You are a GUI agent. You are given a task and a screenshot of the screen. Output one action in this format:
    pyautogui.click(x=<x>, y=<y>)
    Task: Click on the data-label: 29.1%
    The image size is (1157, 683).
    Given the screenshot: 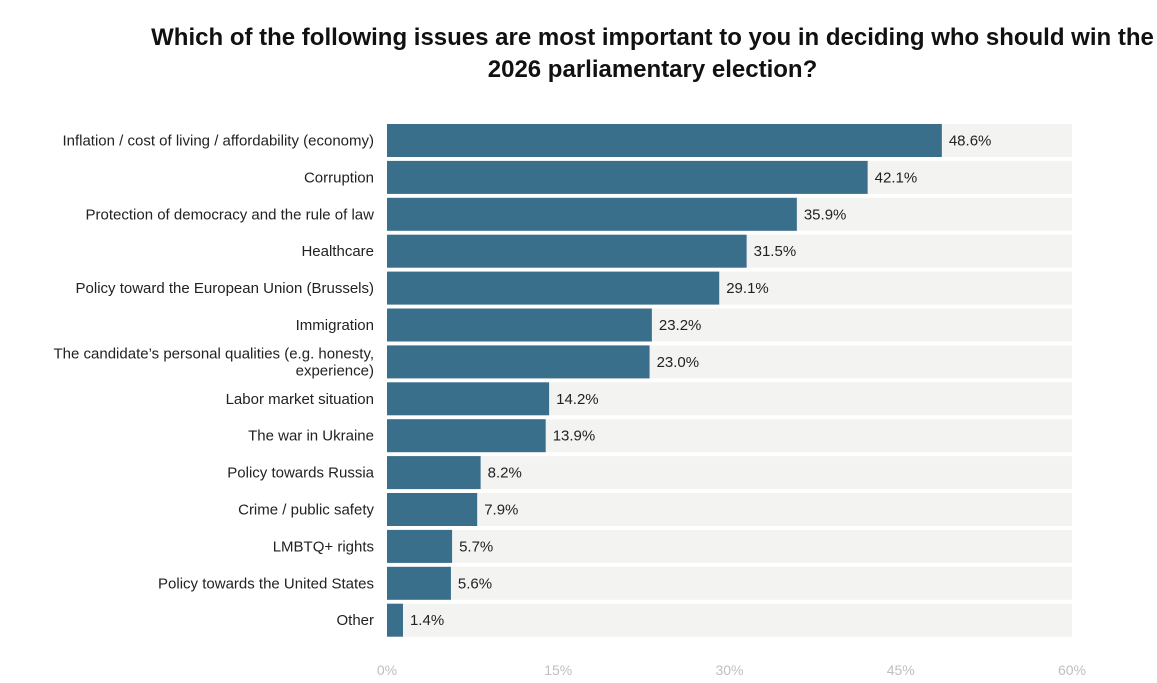 What is the action you would take?
    pyautogui.click(x=747, y=288)
    